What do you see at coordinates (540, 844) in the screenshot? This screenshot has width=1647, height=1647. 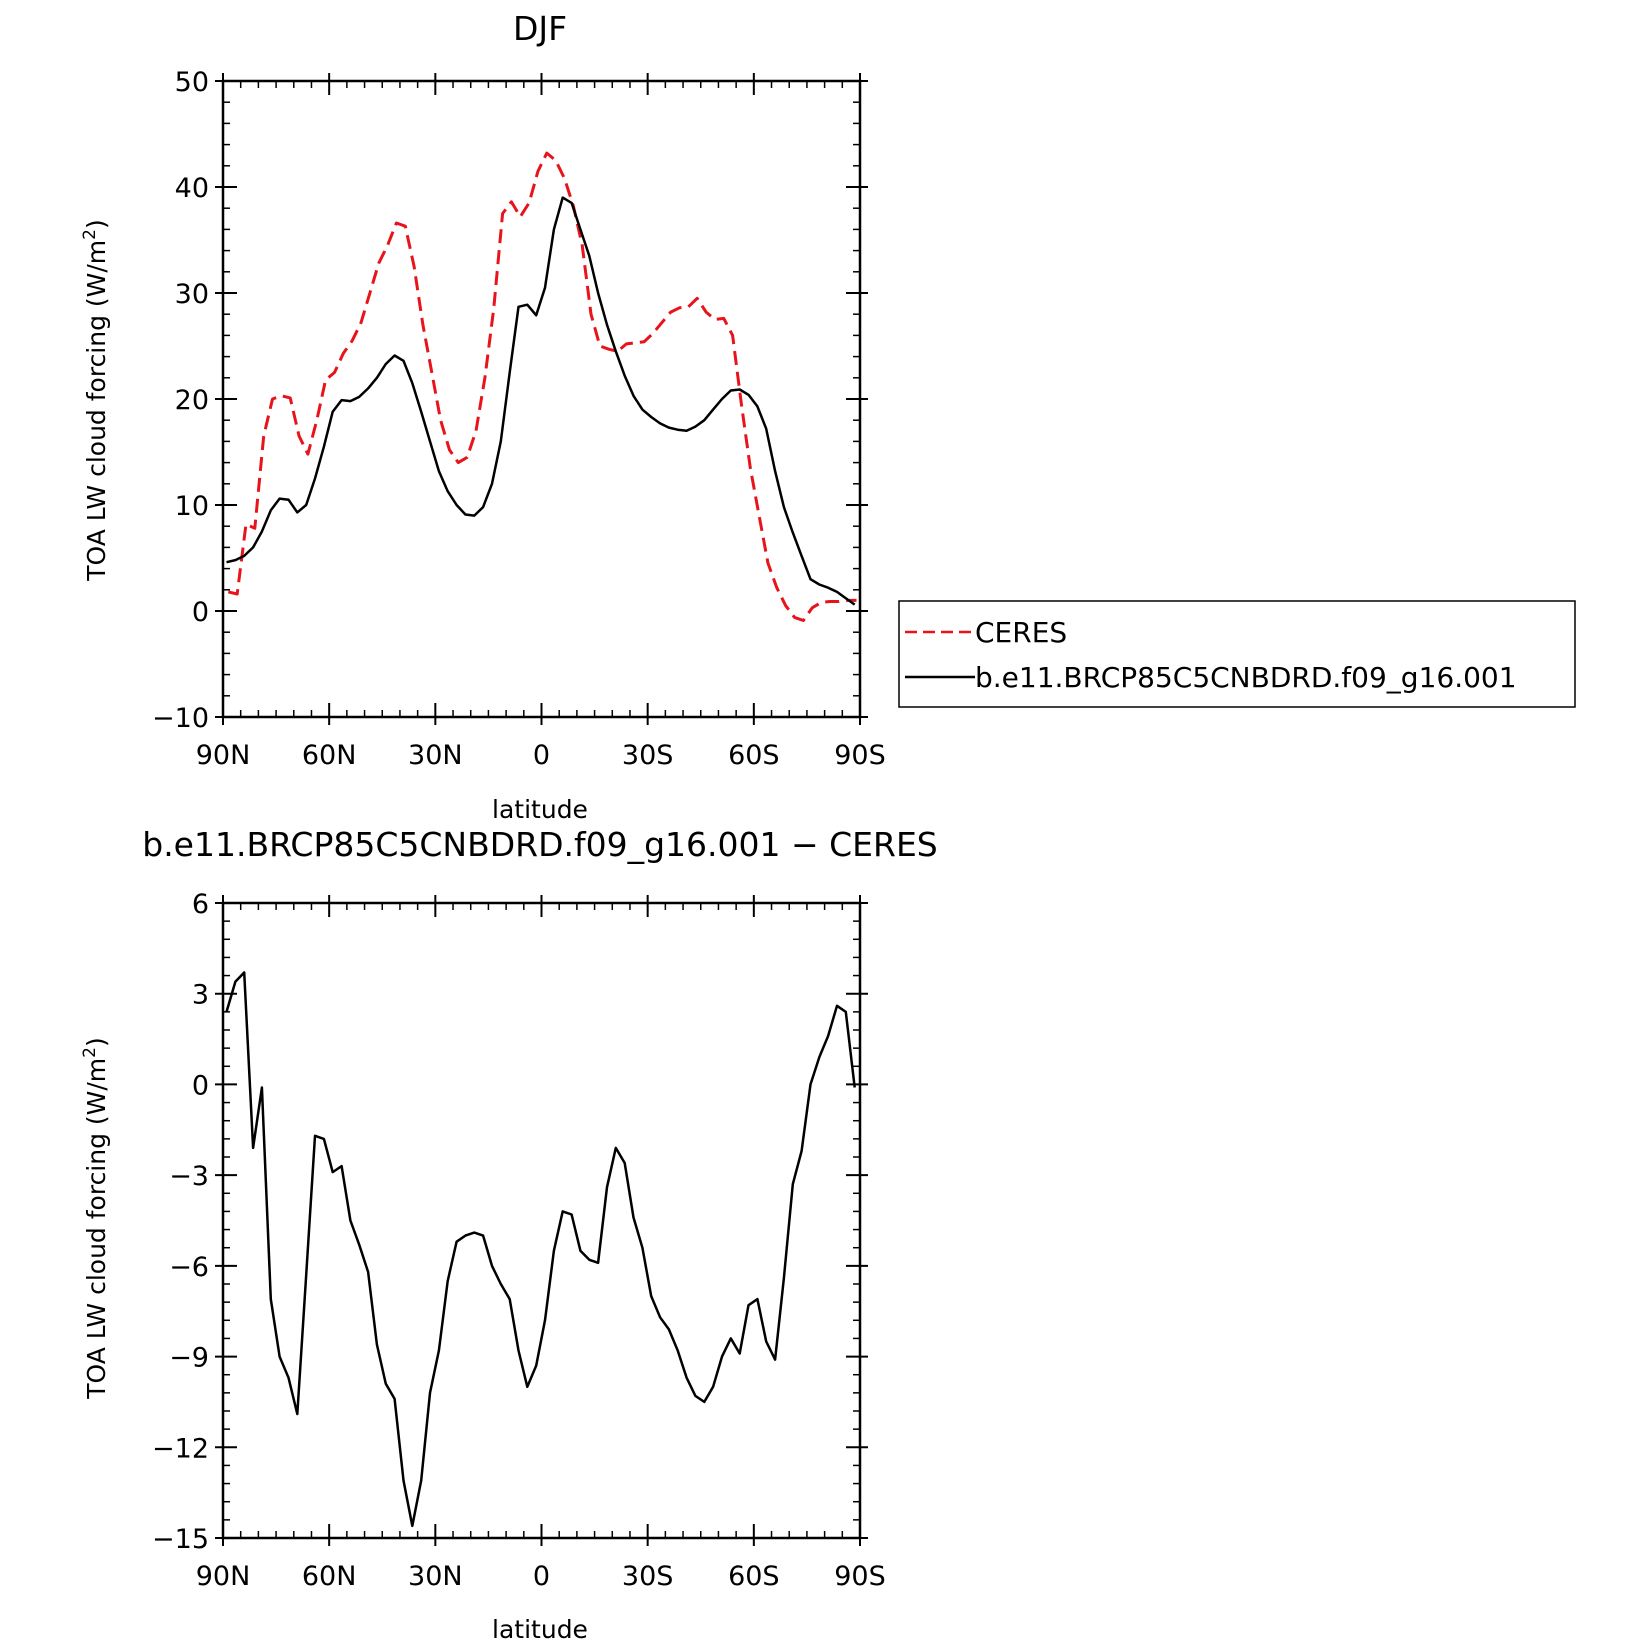 I see `plot-title: b.e11.BRCP85C5CNBDRD.f09_g16.001 − CERES` at bounding box center [540, 844].